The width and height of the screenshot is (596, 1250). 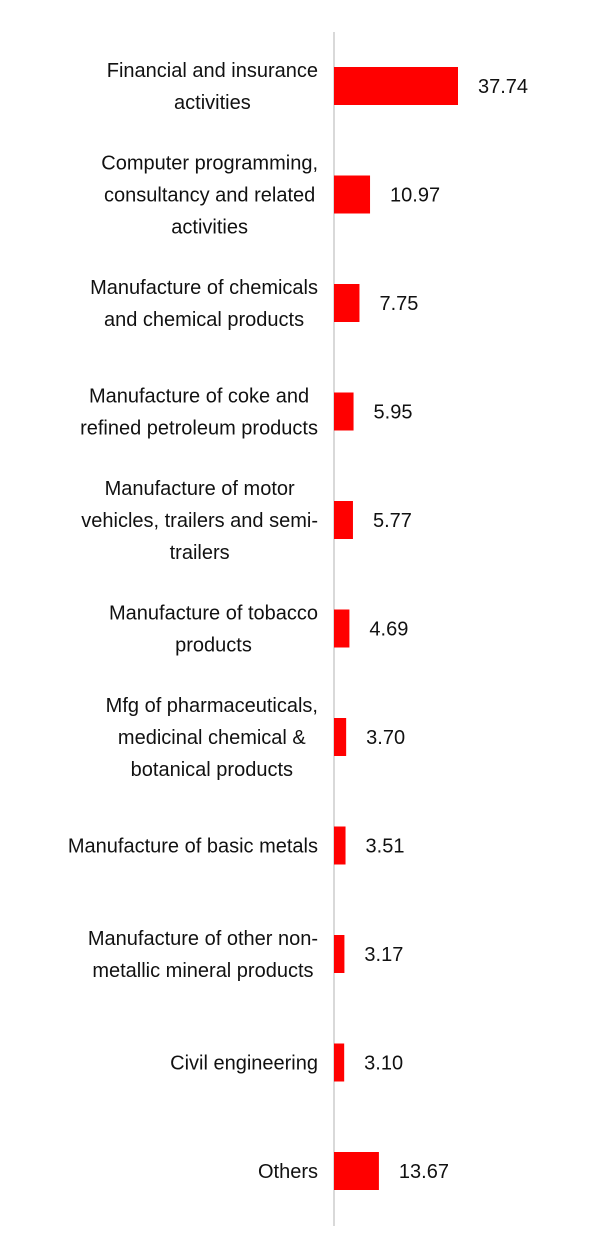 I want to click on category-label-8: Manufacture of basic metals, so click(x=193, y=847).